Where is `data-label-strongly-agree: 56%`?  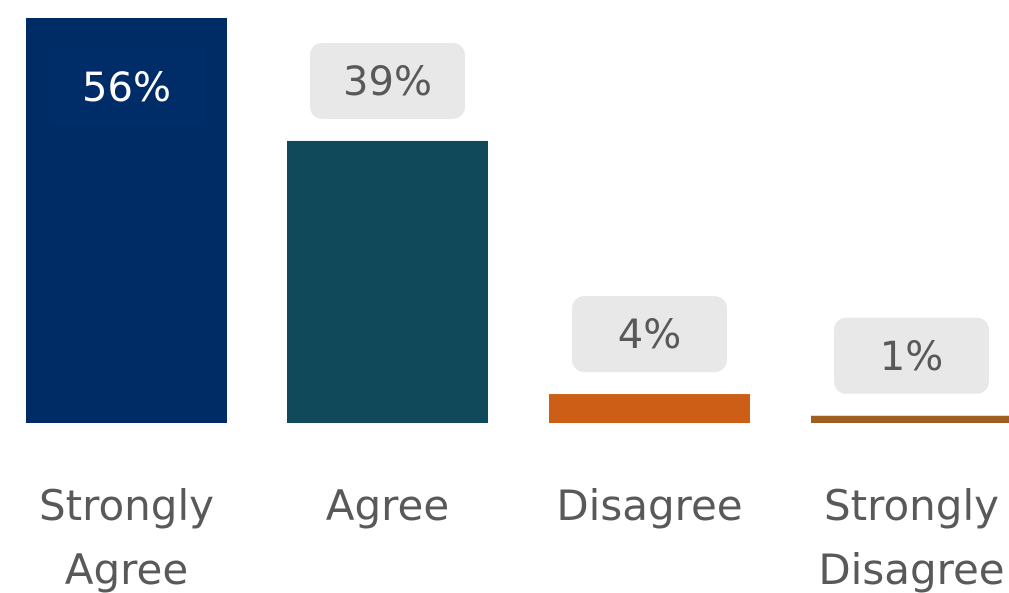 data-label-strongly-agree: 56% is located at coordinates (126, 88).